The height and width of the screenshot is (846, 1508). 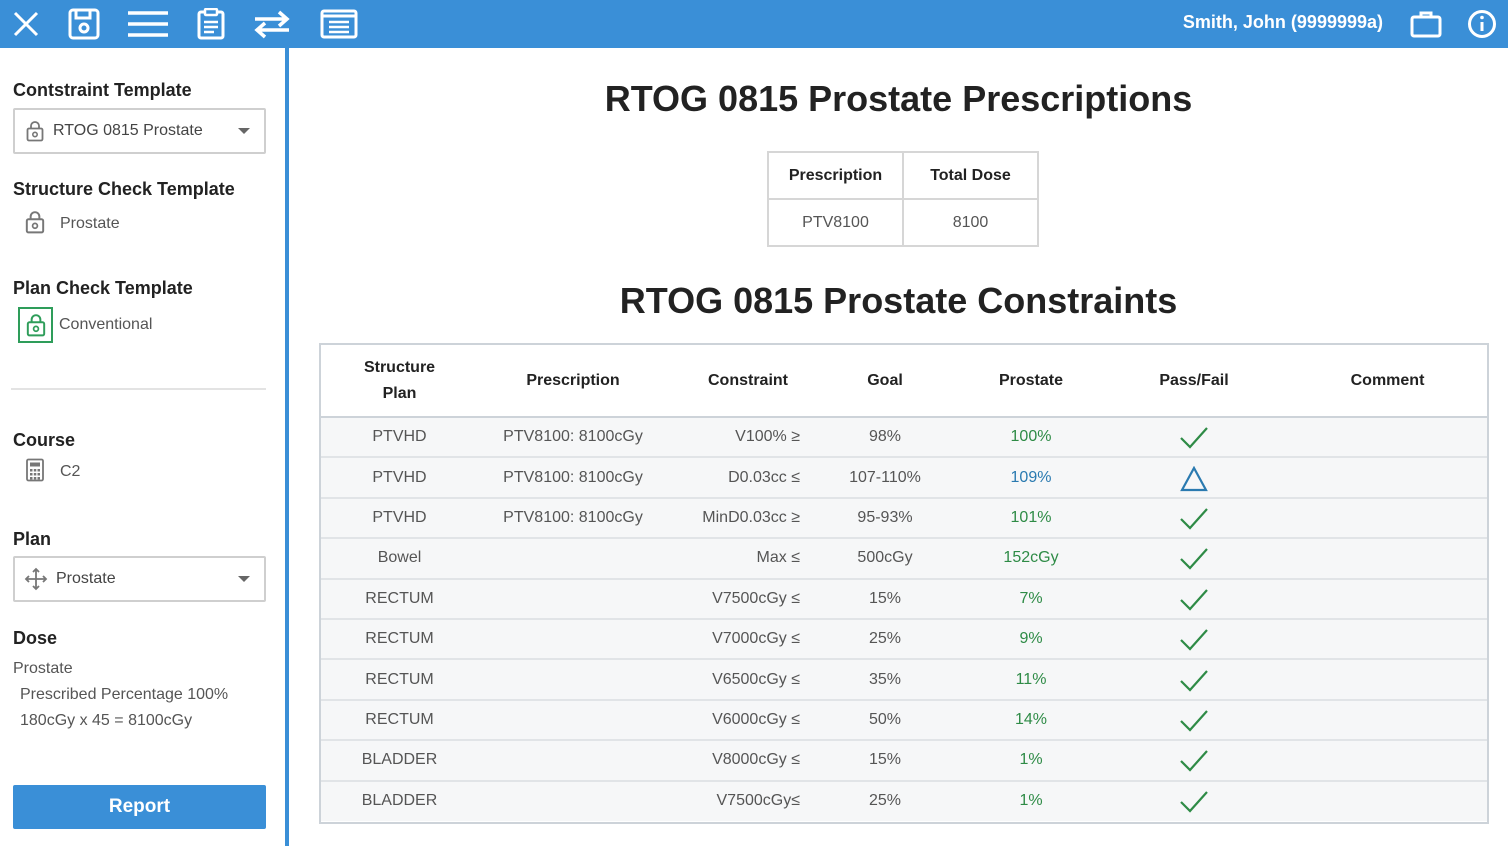 I want to click on list-icon, so click(x=339, y=24).